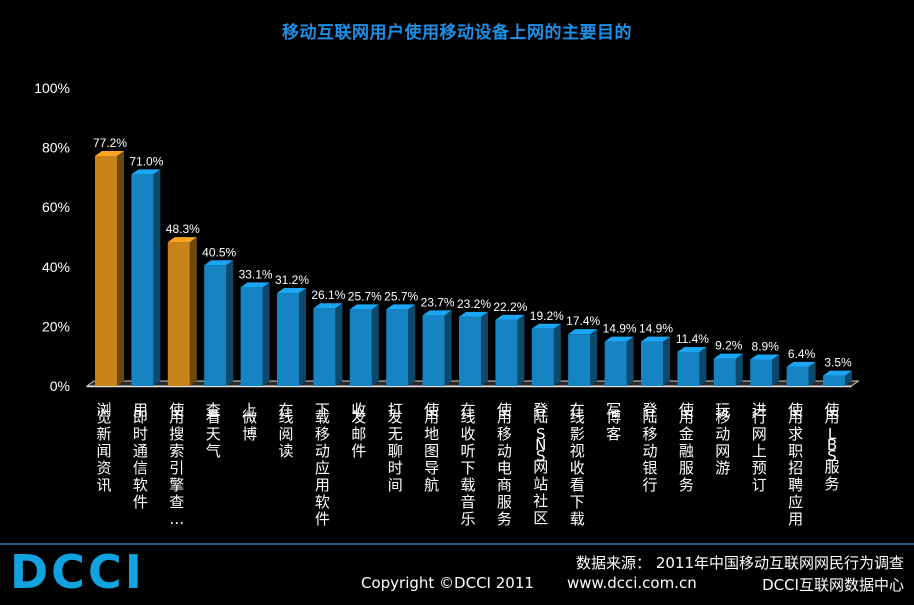 This screenshot has width=914, height=605. Describe the element at coordinates (759, 447) in the screenshot. I see `x-category-label: 进行网上预订` at that location.